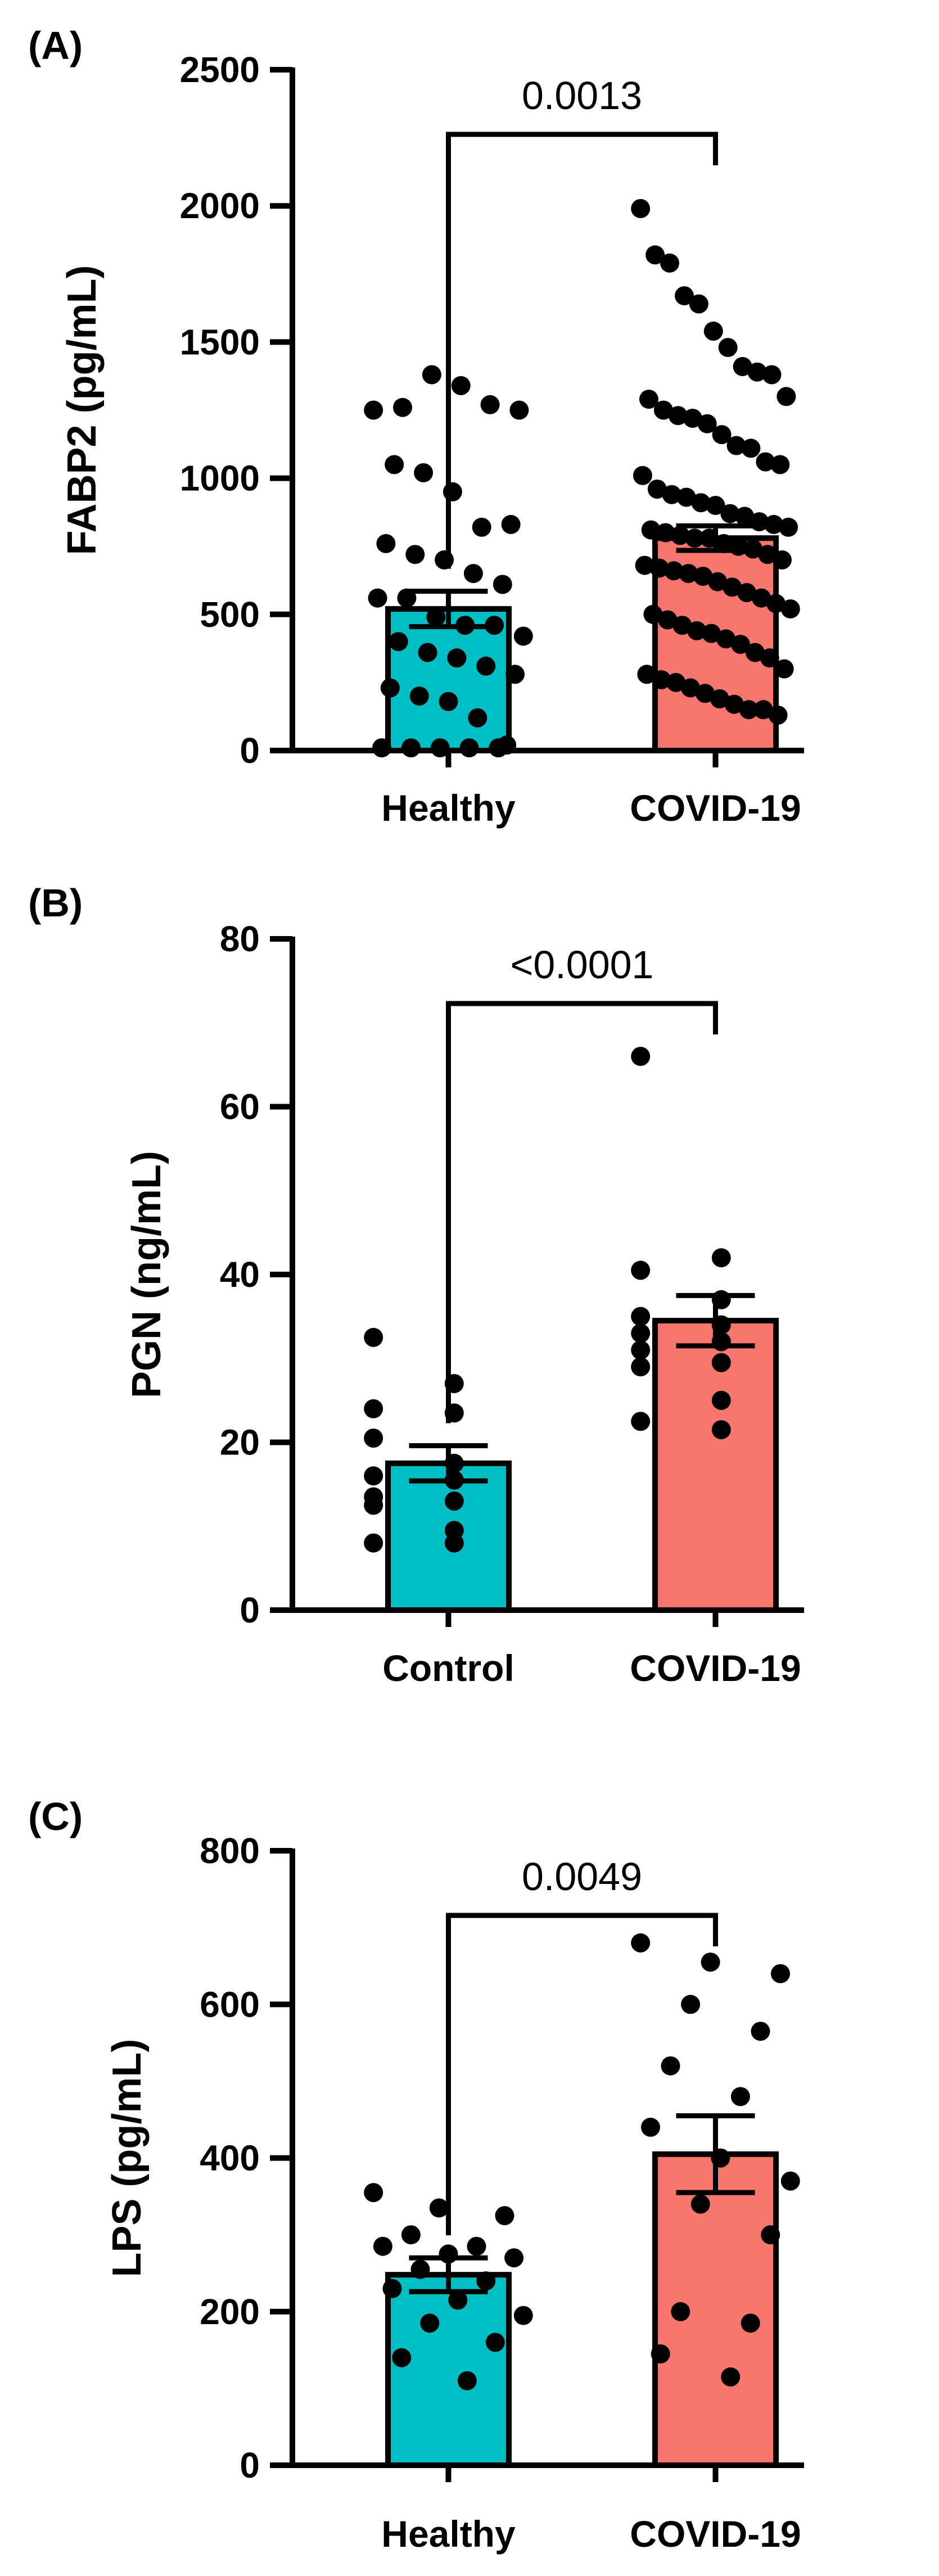 This screenshot has height=2576, width=939. I want to click on p-value-label: 0.0013, so click(582, 95).